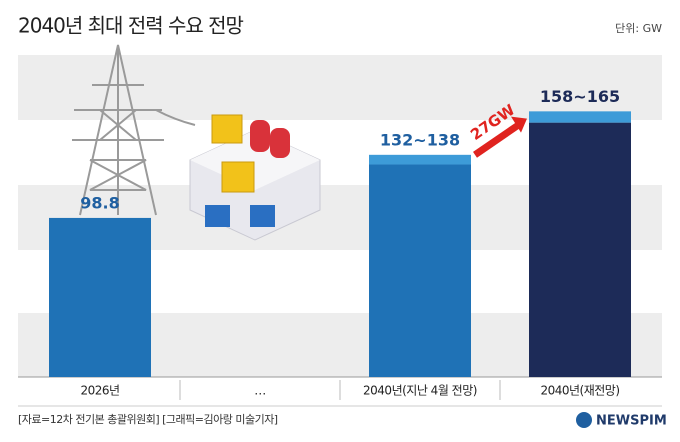 This screenshot has height=442, width=680. Describe the element at coordinates (579, 391) in the screenshot. I see `x-tick-label: 2040년(재전망)` at that location.